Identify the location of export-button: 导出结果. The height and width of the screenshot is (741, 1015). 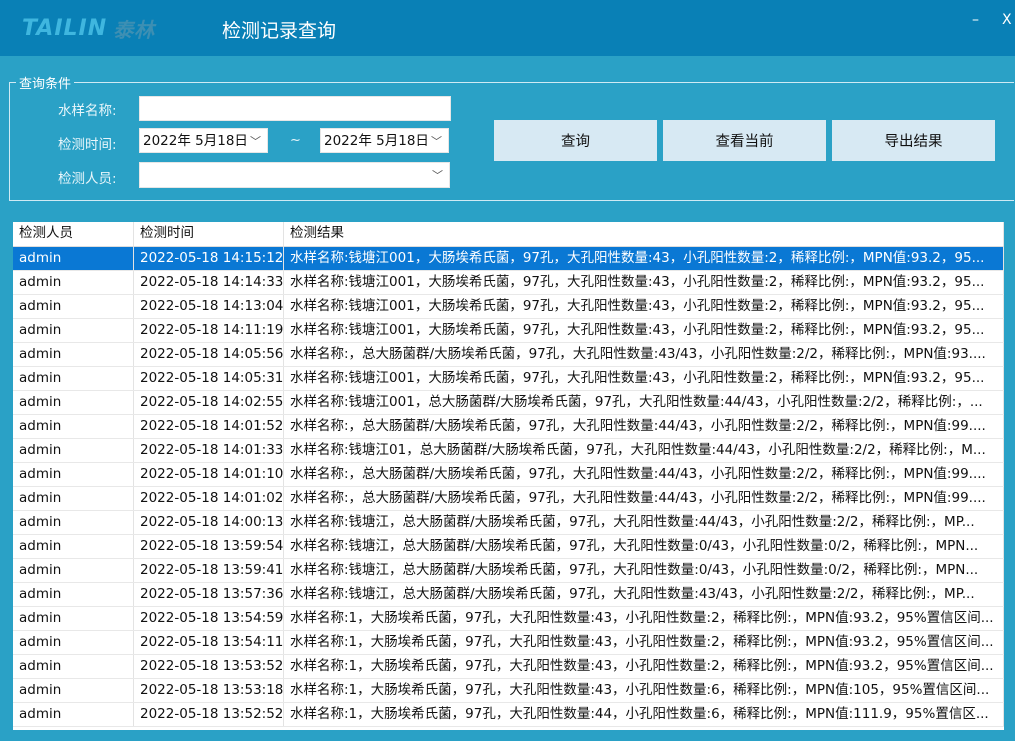
(913, 140).